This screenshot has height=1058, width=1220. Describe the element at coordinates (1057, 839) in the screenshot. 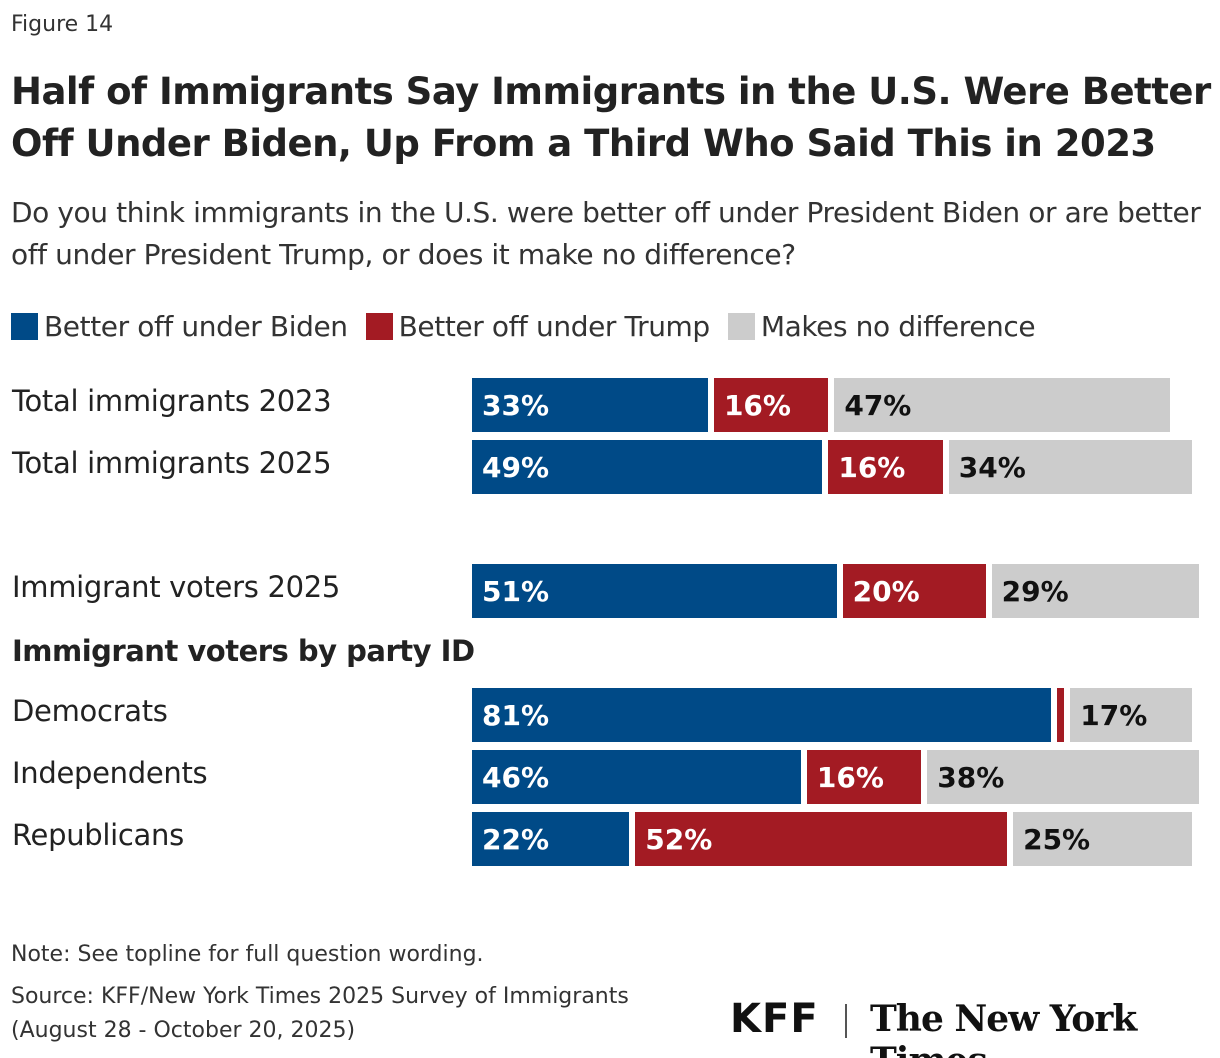

I see `data-label: 25%` at that location.